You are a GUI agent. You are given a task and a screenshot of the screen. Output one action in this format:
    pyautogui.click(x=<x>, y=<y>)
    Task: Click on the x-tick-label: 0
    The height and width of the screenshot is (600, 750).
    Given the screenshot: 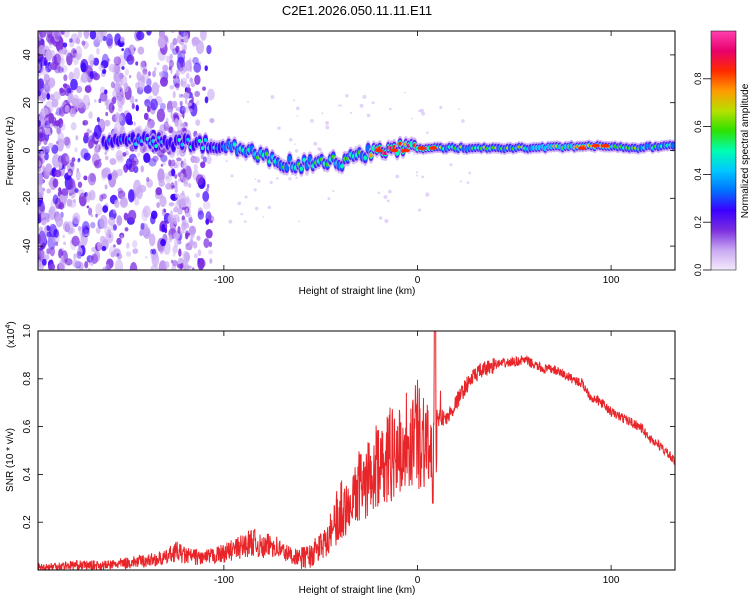 What is the action you would take?
    pyautogui.click(x=418, y=280)
    